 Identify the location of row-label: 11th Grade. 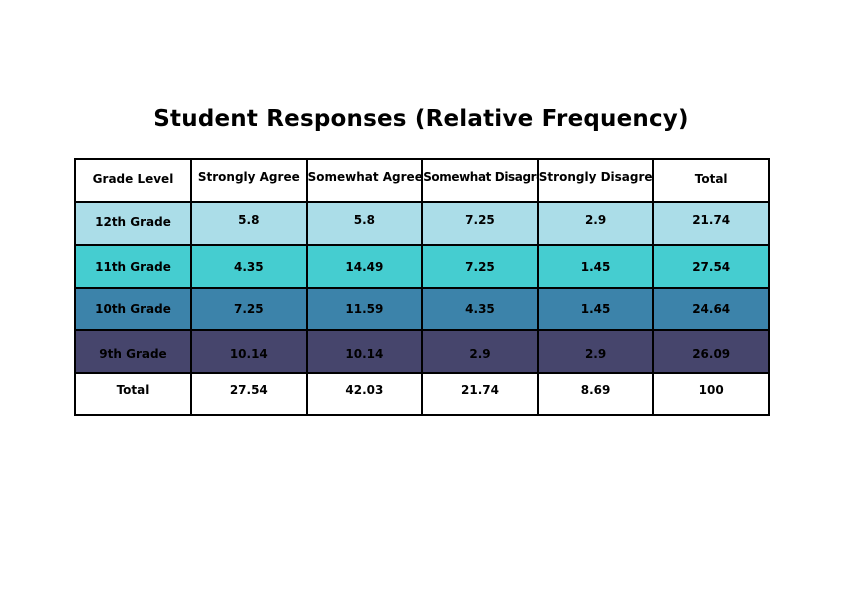
(133, 266).